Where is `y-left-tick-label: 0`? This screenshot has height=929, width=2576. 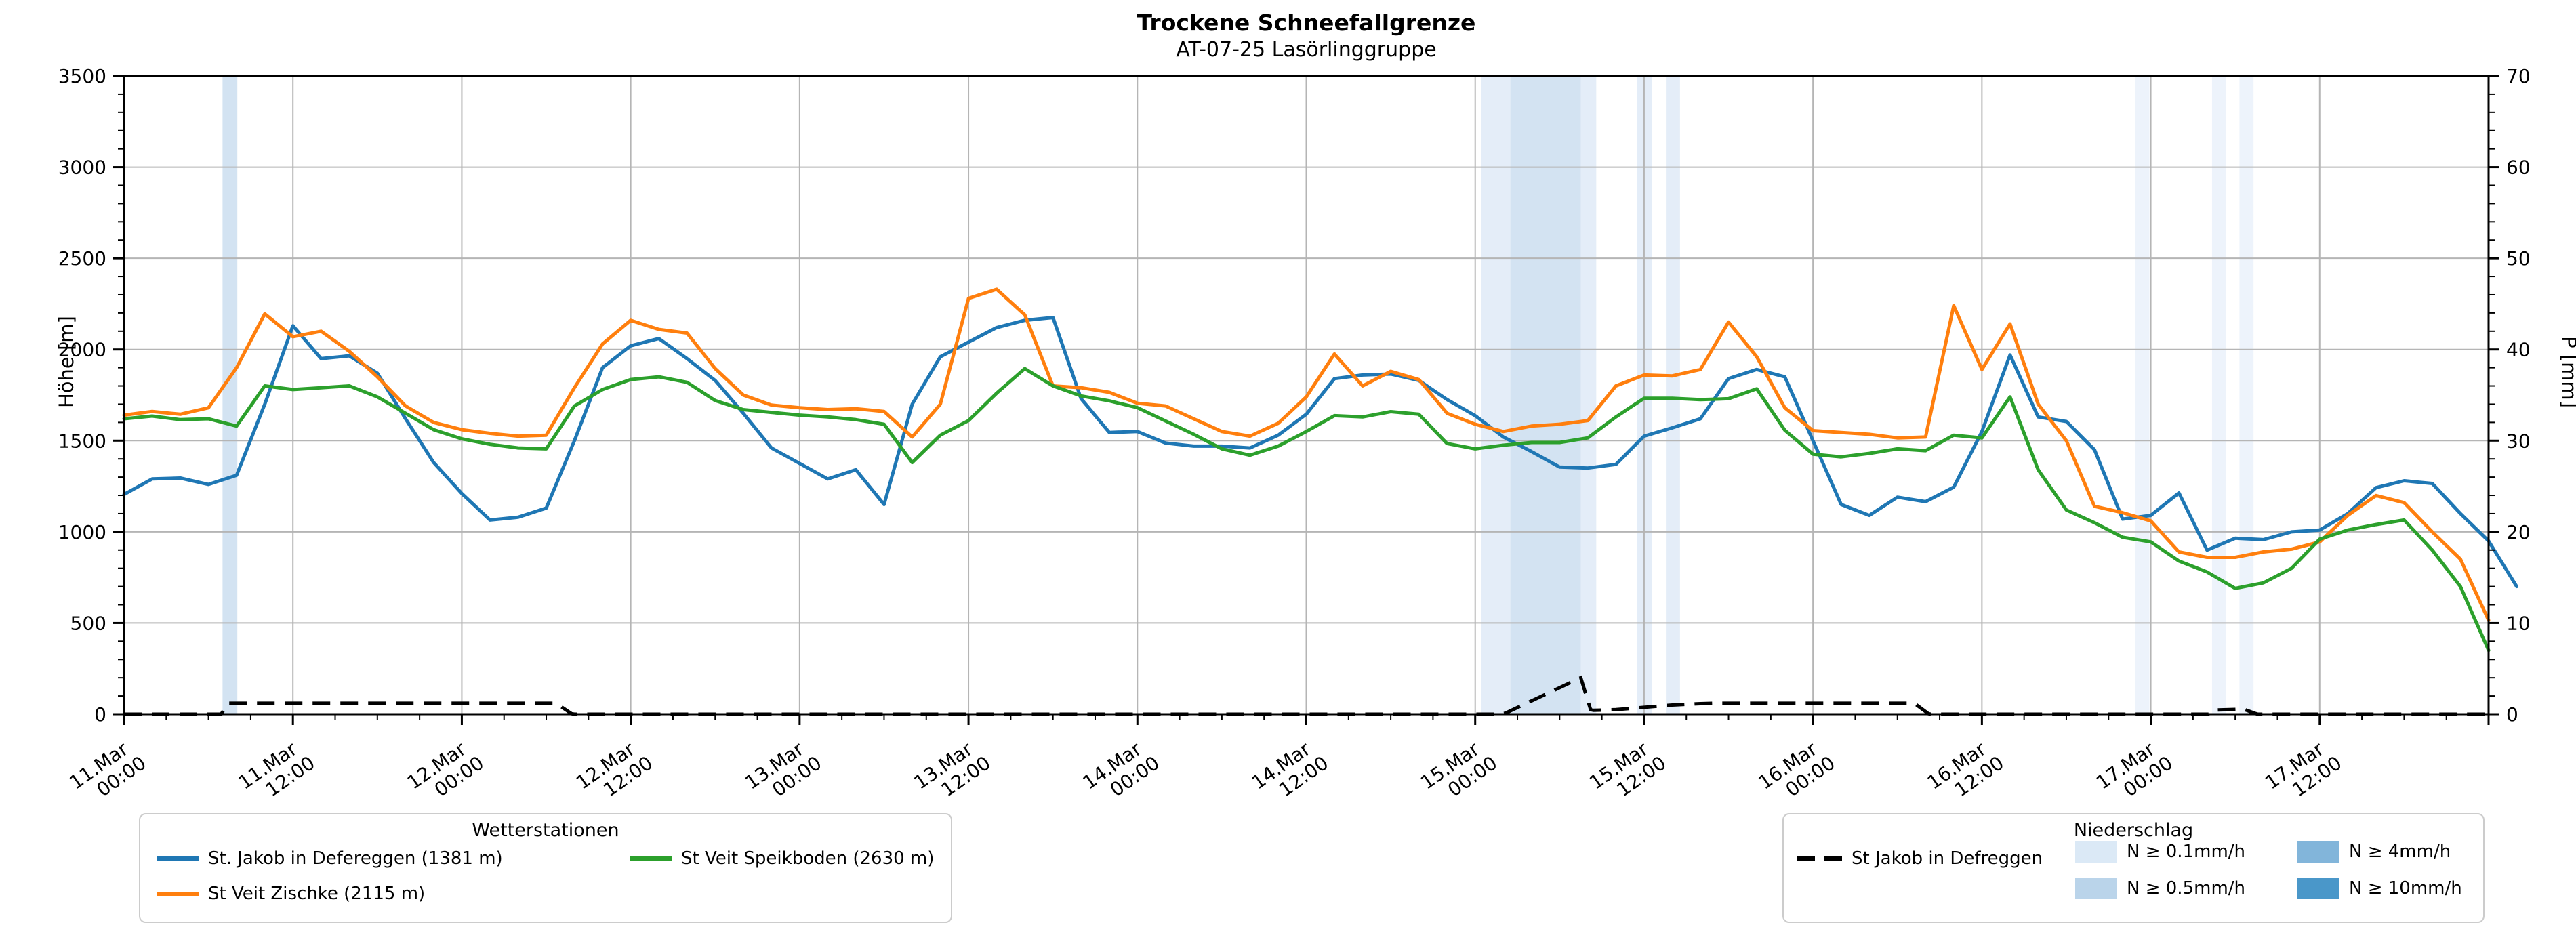
y-left-tick-label: 0 is located at coordinates (100, 714).